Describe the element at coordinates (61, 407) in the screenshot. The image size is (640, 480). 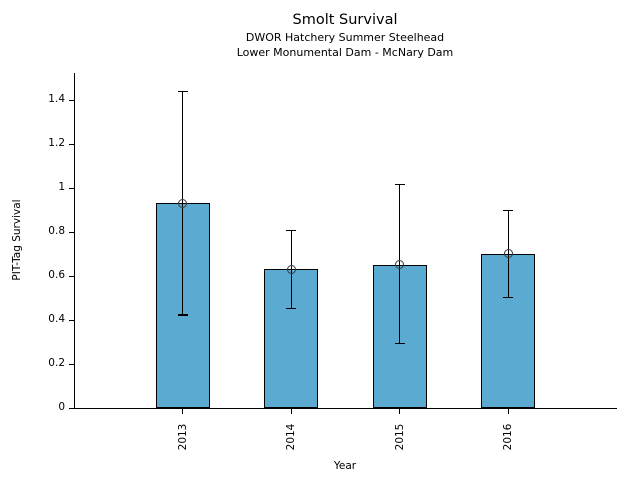
I see `y-tick-label: 0` at that location.